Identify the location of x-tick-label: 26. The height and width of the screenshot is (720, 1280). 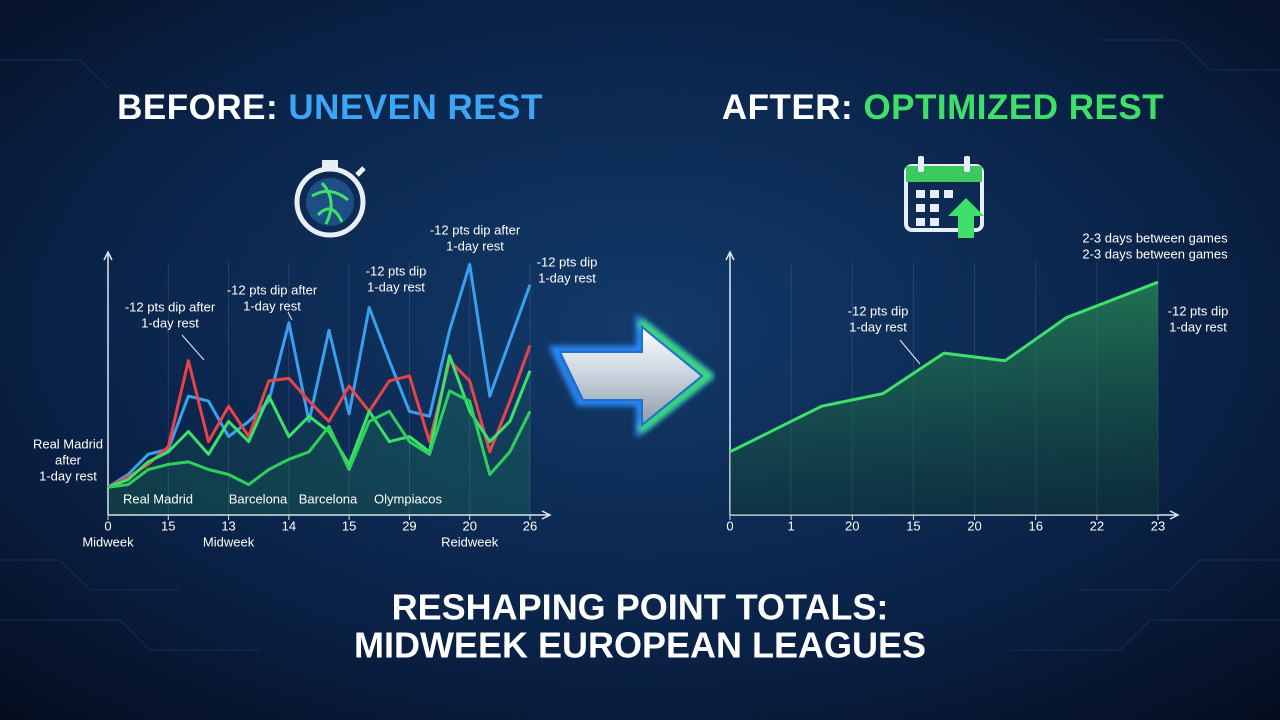
(530, 525).